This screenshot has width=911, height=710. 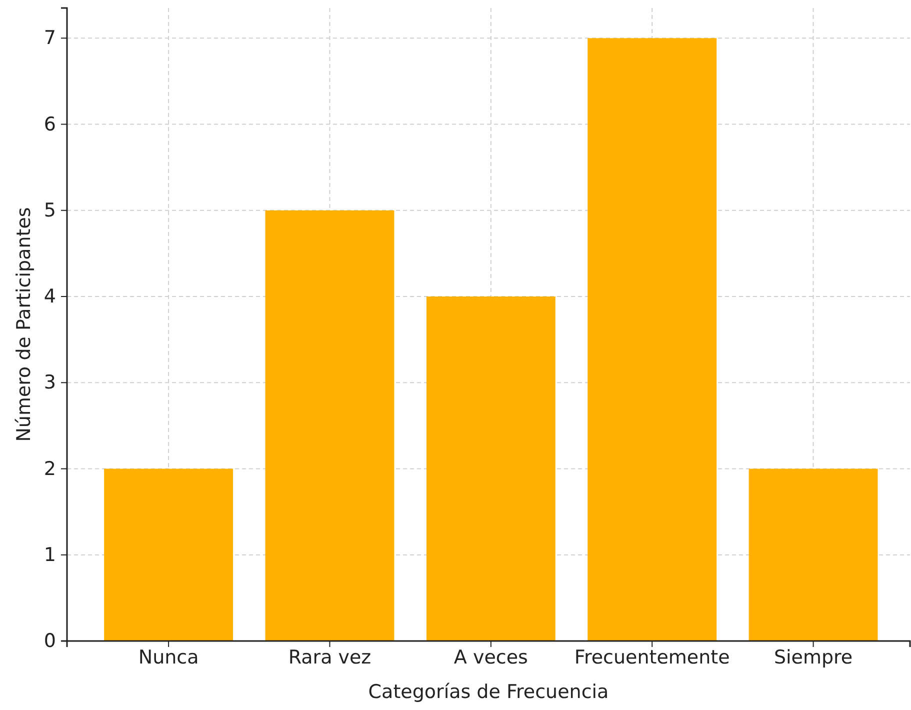 What do you see at coordinates (50, 555) in the screenshot?
I see `y-tick-label: 1` at bounding box center [50, 555].